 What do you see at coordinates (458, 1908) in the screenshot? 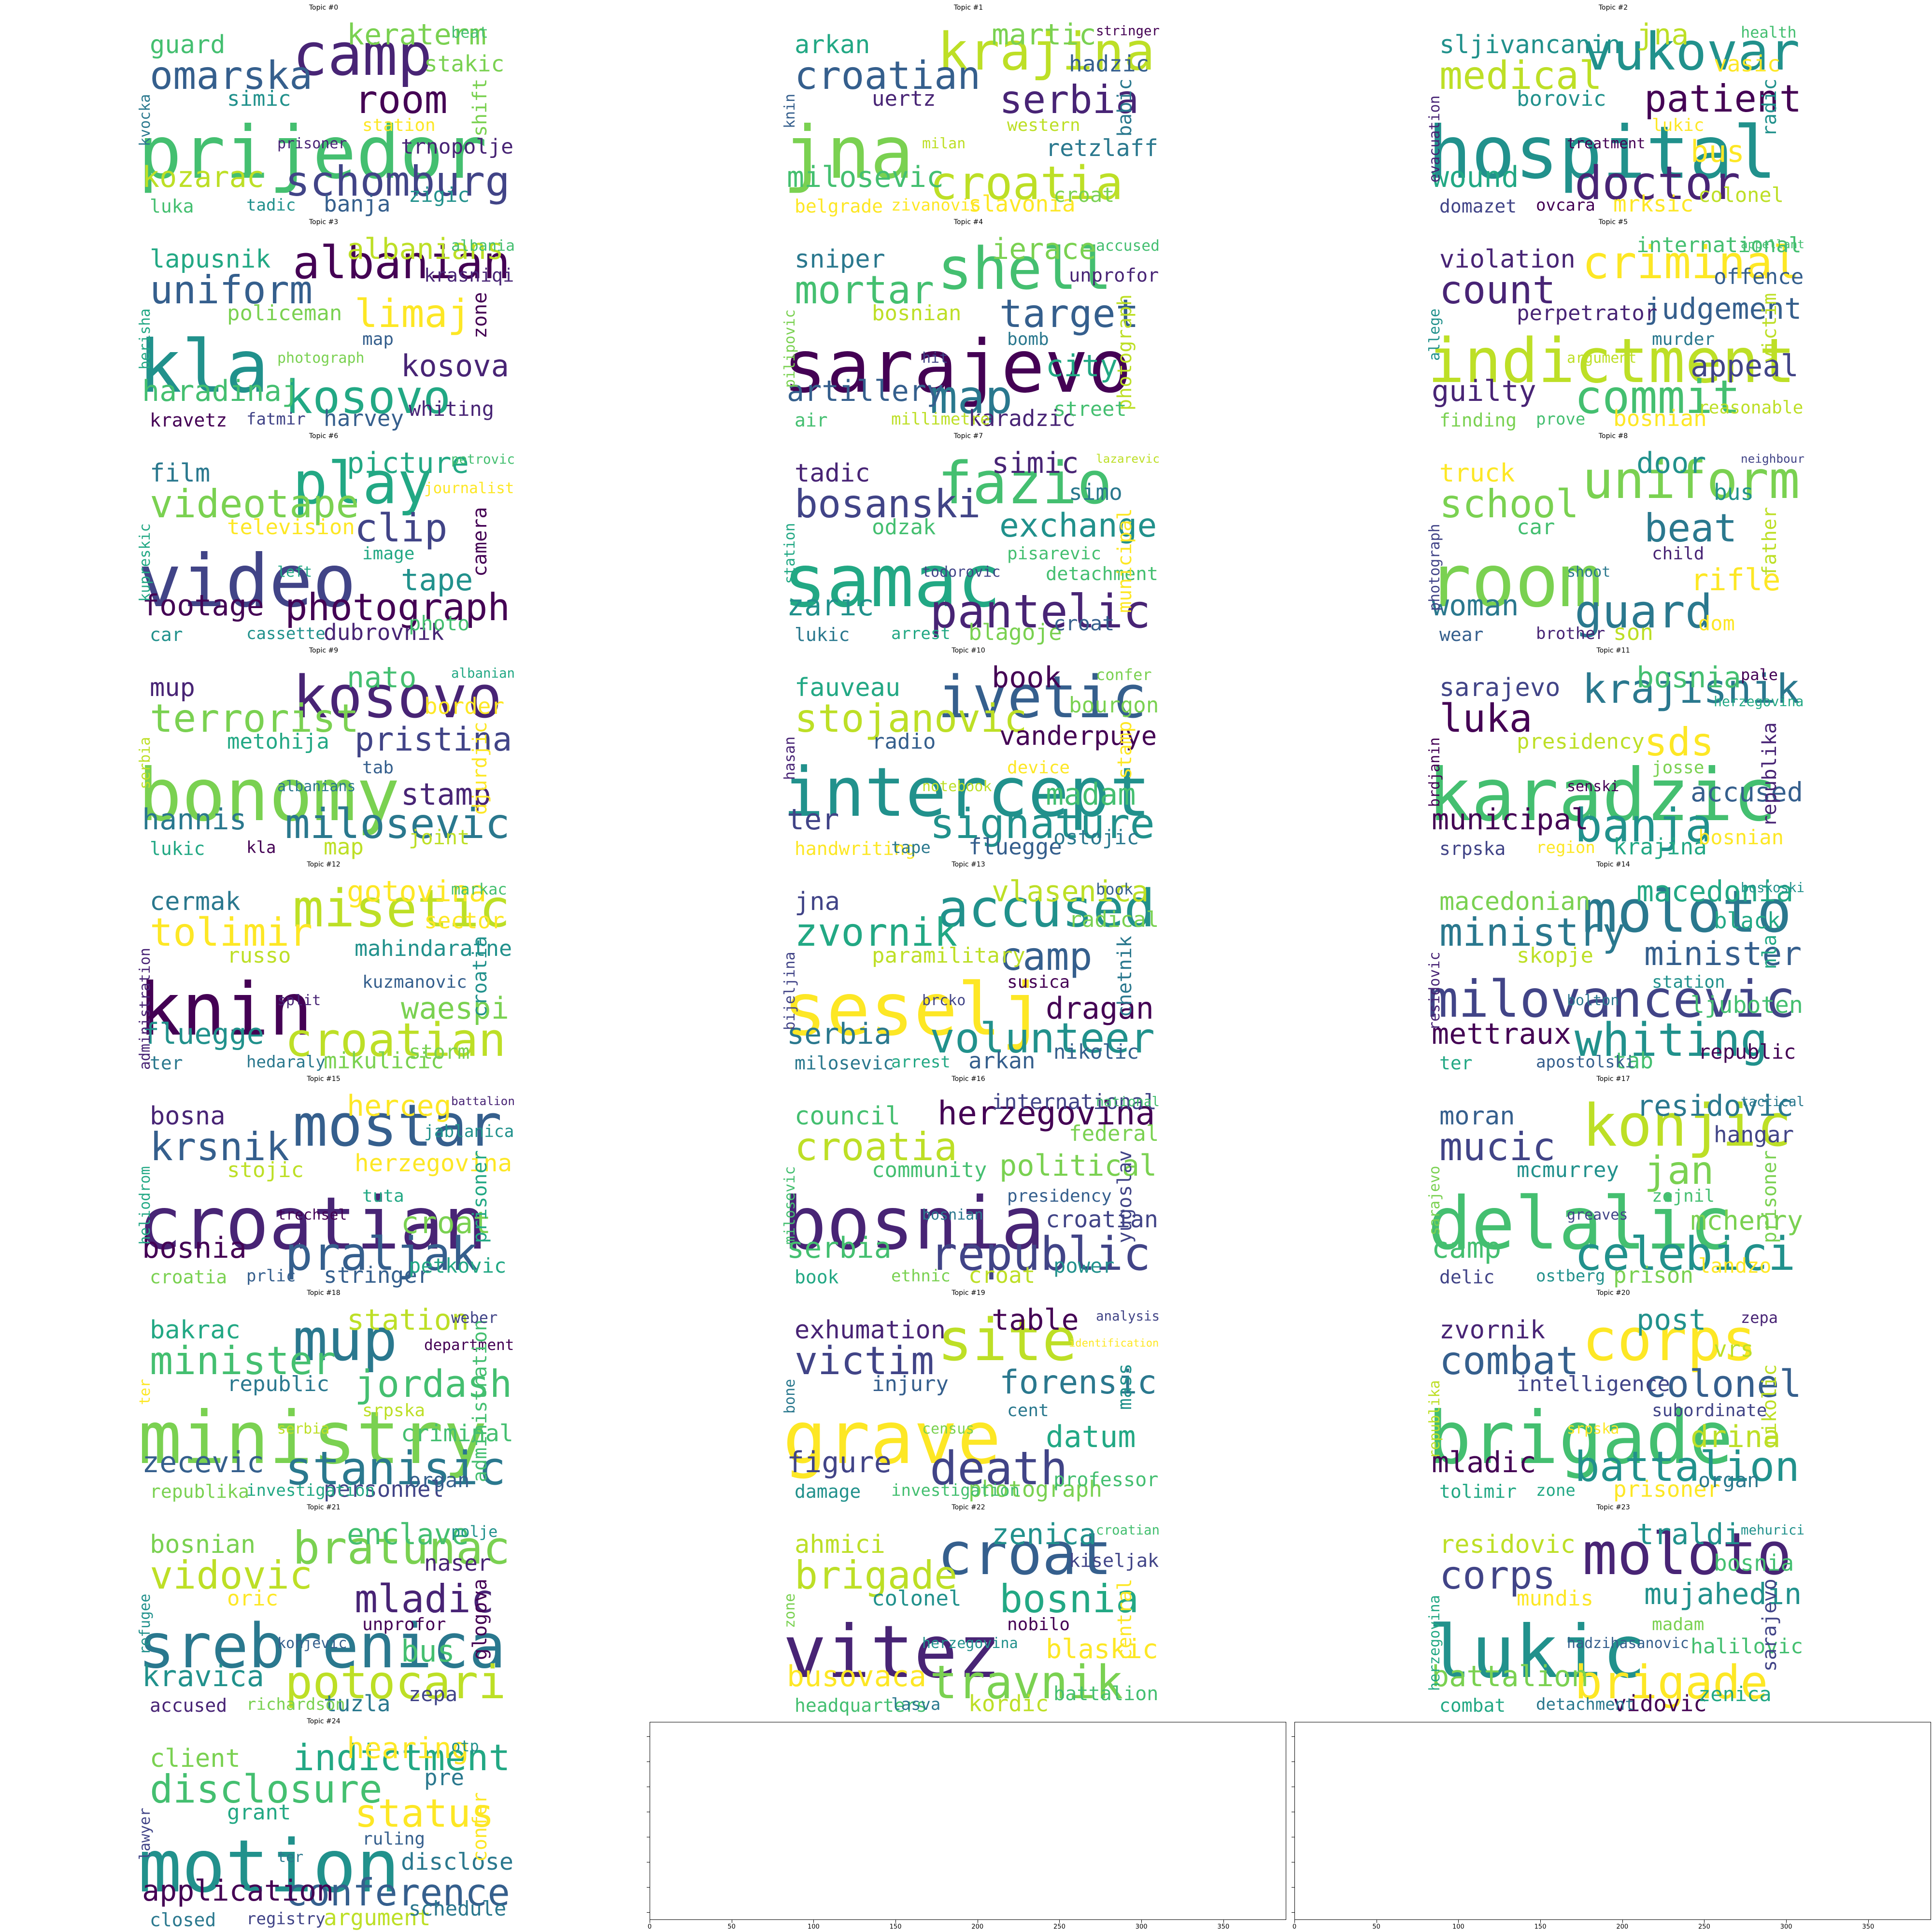
I see `cloud-word: schedule` at bounding box center [458, 1908].